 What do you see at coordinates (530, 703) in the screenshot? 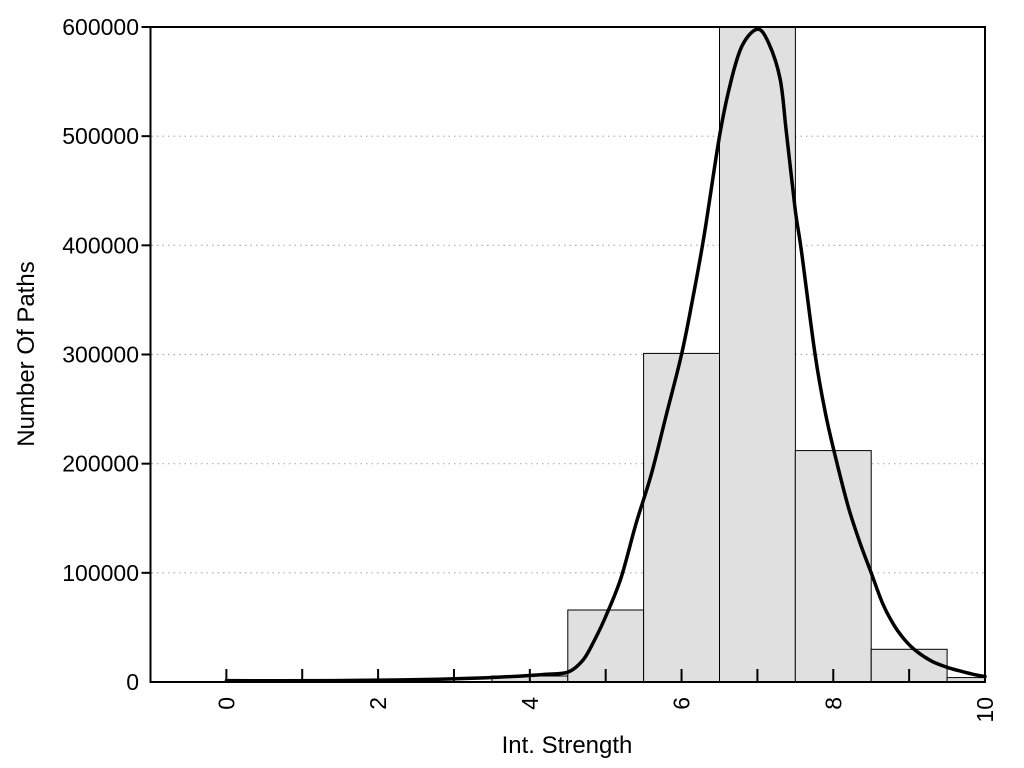
I see `x-tick-label-4: 4` at bounding box center [530, 703].